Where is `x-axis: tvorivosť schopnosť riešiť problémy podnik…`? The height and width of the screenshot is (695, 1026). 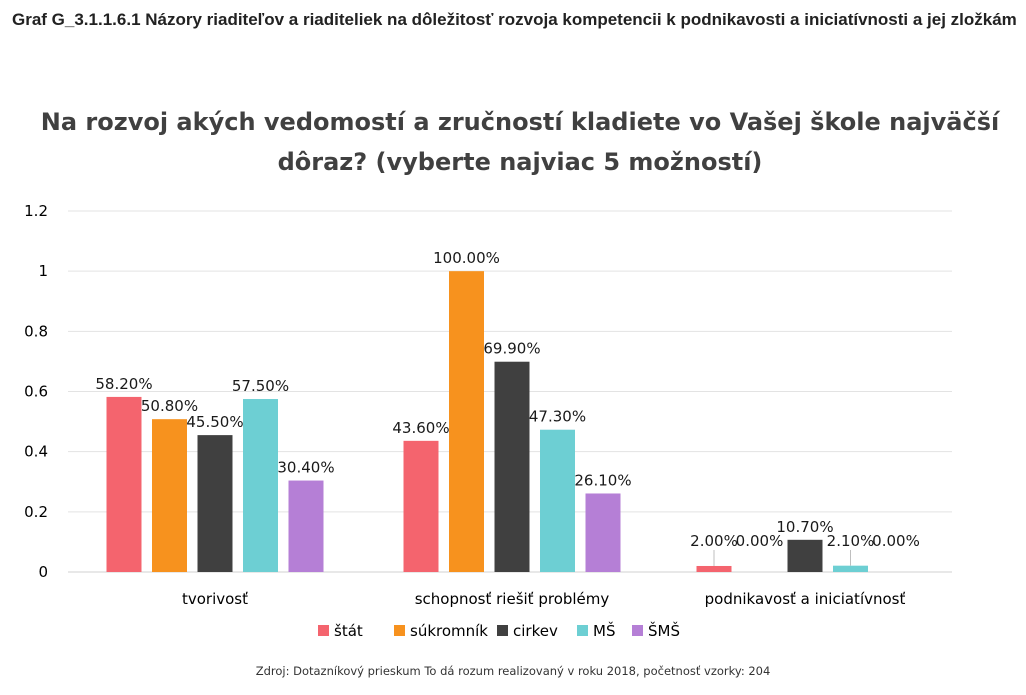 x-axis: tvorivosť schopnosť riešiť problémy podnik… is located at coordinates (544, 599).